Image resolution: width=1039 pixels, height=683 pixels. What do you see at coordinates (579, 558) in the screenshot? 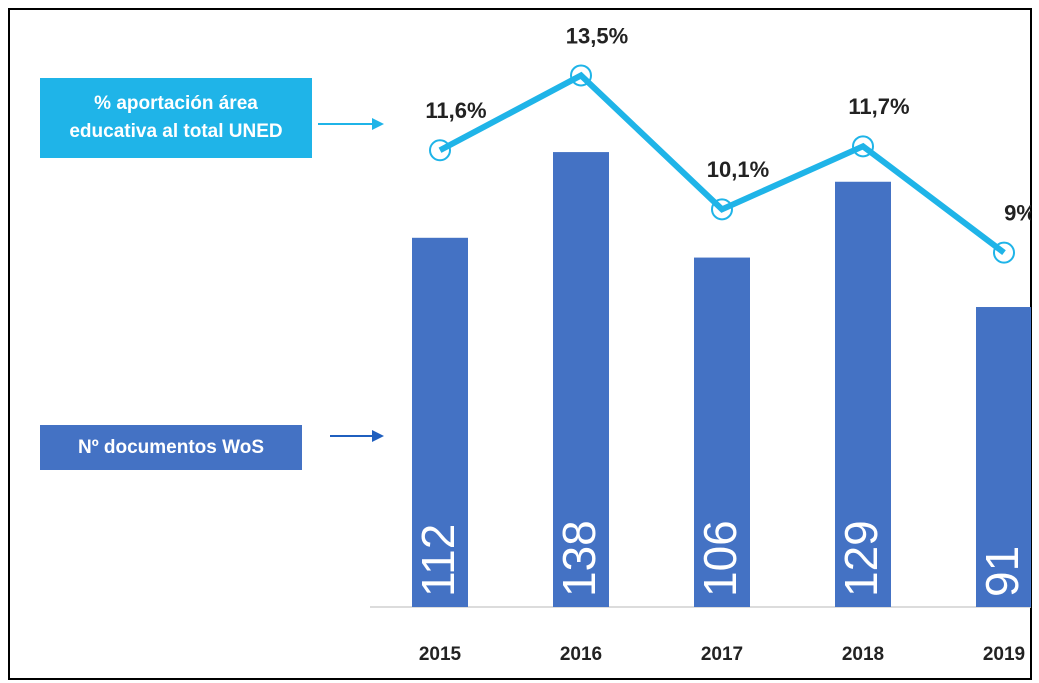
I see `bar-value-label: 138` at bounding box center [579, 558].